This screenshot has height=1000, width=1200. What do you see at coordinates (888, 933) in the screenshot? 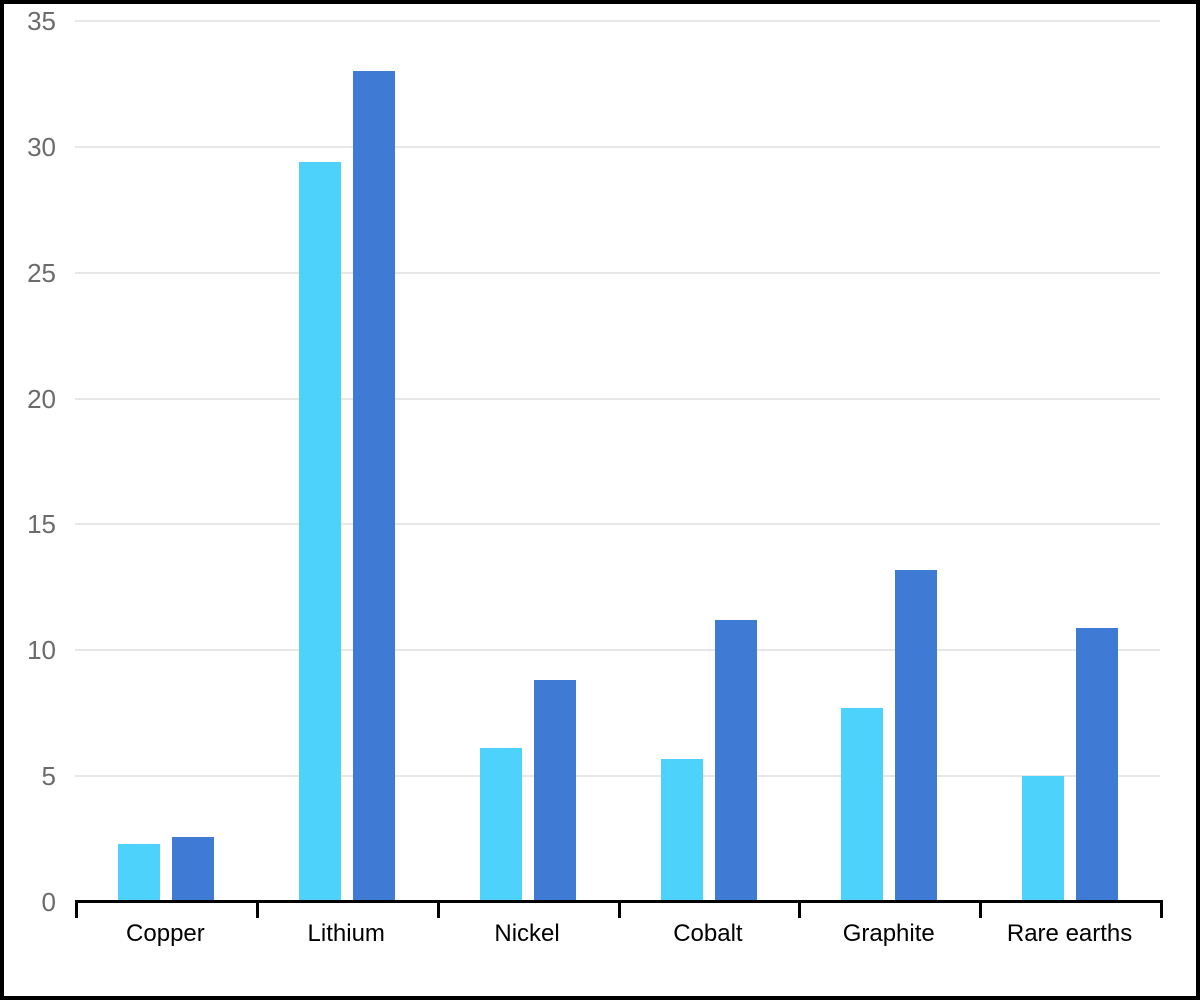
I see `x-axis-category-label-graphite: Graphite` at bounding box center [888, 933].